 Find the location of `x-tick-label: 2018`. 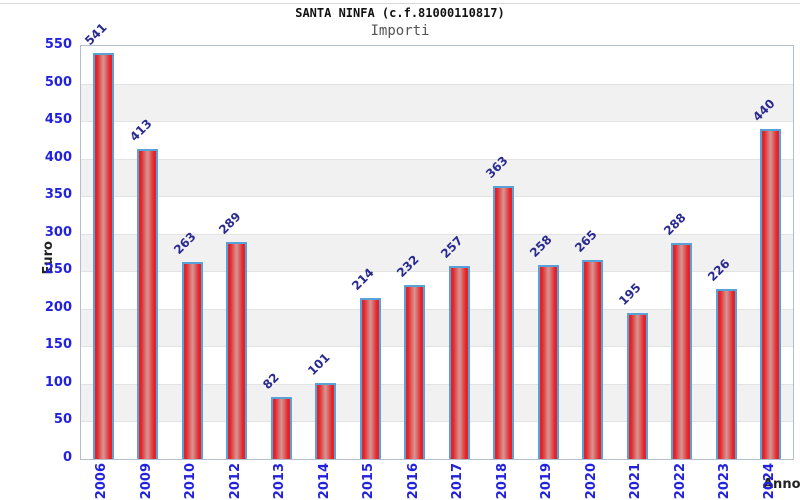

x-tick-label: 2018 is located at coordinates (502, 481).